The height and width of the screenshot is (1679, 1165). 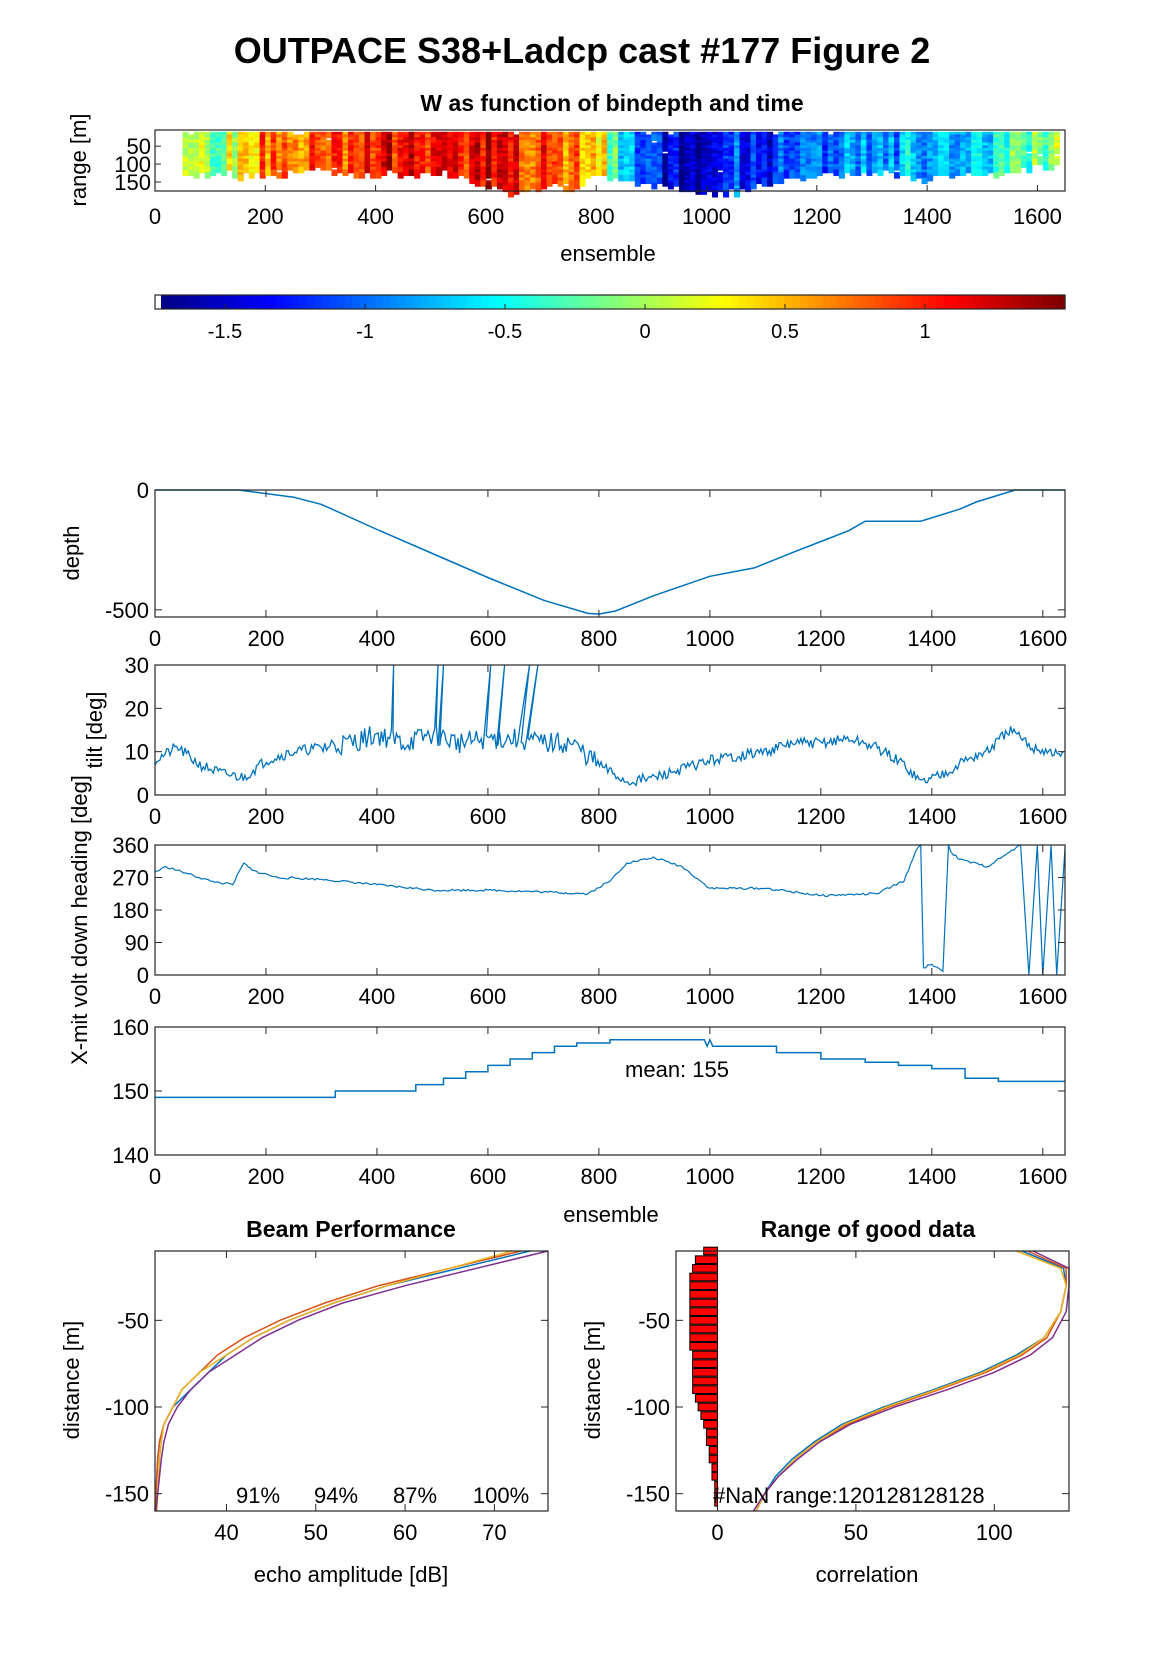 What do you see at coordinates (931, 1176) in the screenshot?
I see `xmit-volt-xtick-label: 1400` at bounding box center [931, 1176].